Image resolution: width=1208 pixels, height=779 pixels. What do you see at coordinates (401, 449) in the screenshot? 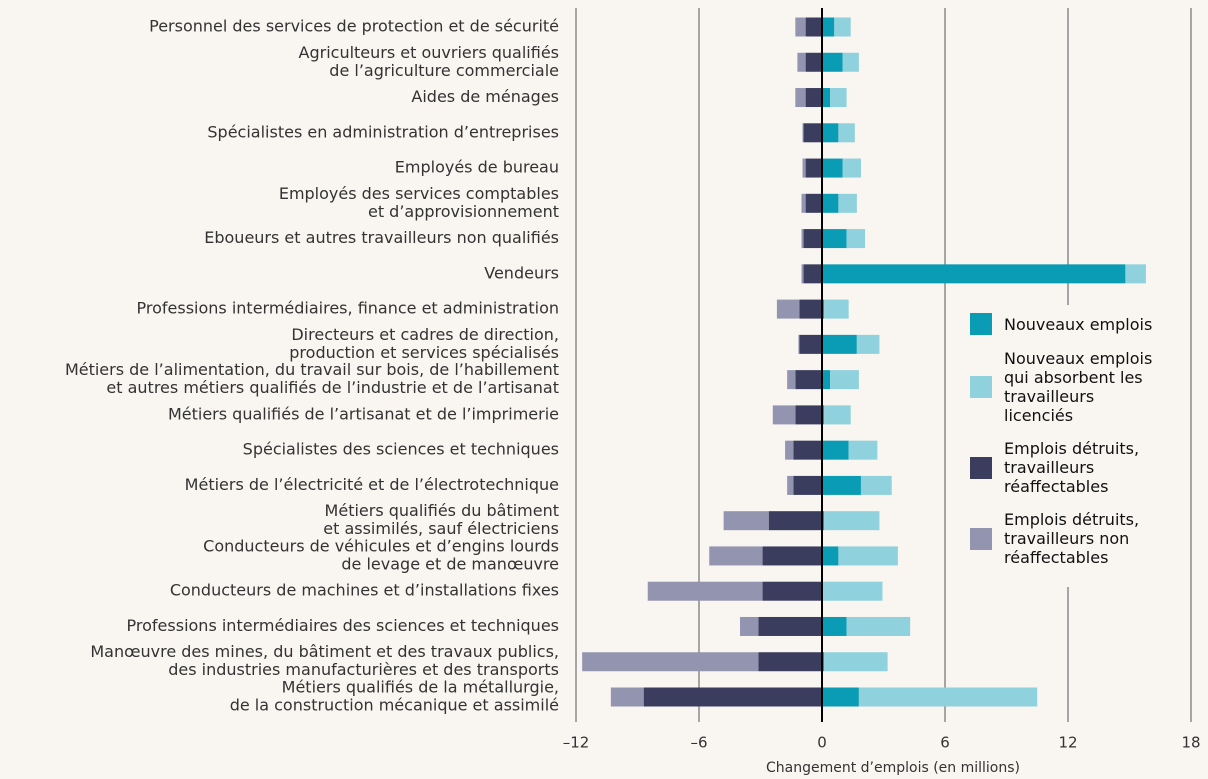
I see `category-label: Spécialistes des sciences et techniques` at bounding box center [401, 449].